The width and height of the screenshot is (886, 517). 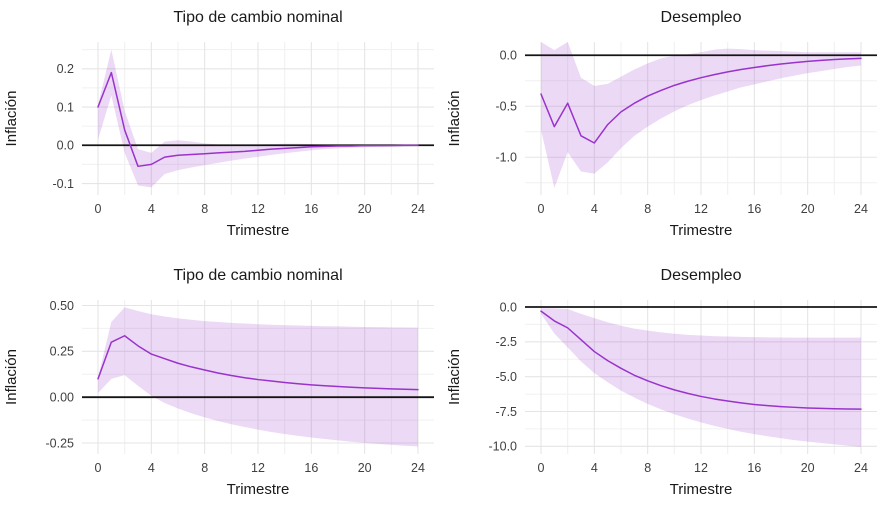 What do you see at coordinates (62, 352) in the screenshot?
I see `y-tick-label: 0.25` at bounding box center [62, 352].